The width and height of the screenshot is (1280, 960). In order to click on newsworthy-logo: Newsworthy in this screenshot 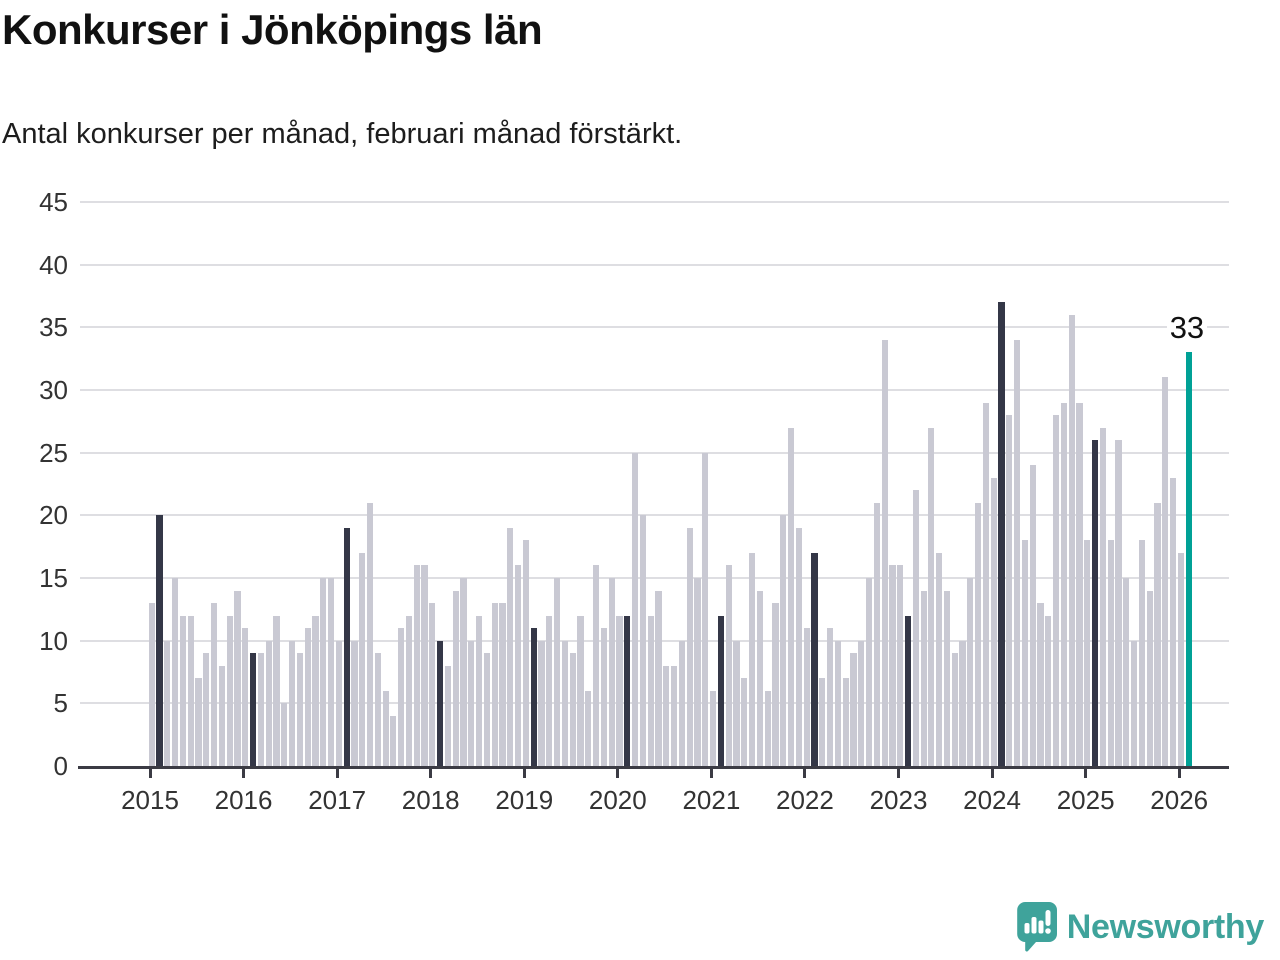, I will do `click(1140, 927)`.